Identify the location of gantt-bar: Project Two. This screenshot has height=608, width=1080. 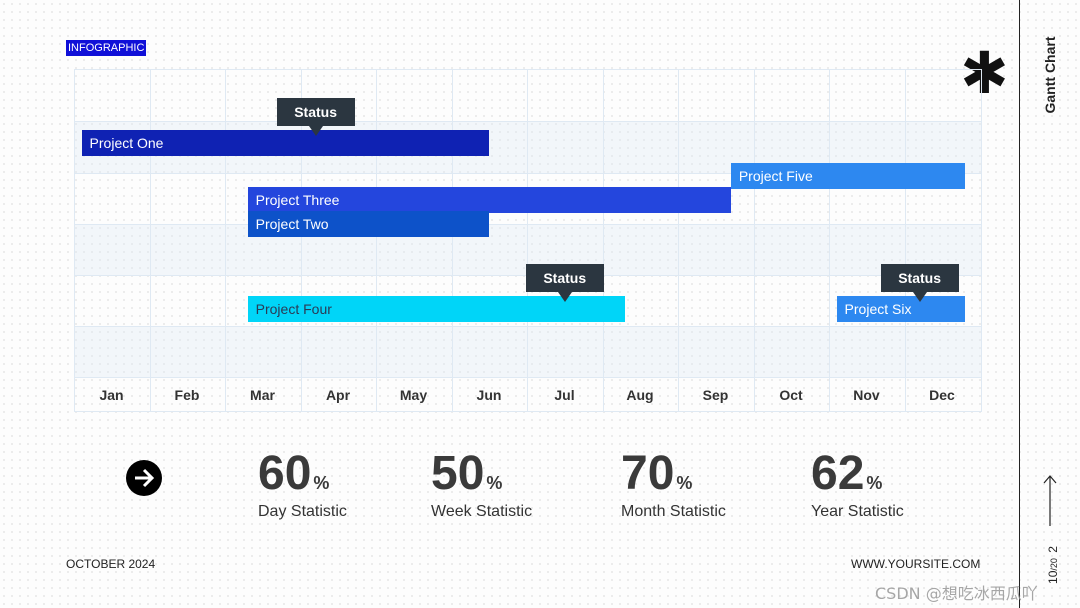
(368, 224).